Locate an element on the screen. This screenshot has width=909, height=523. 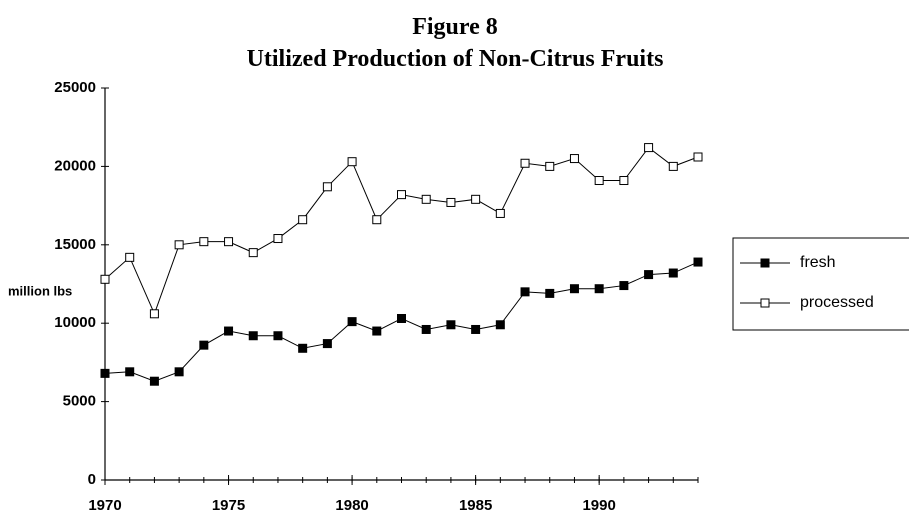
chart-title: Figure 8 is located at coordinates (455, 27).